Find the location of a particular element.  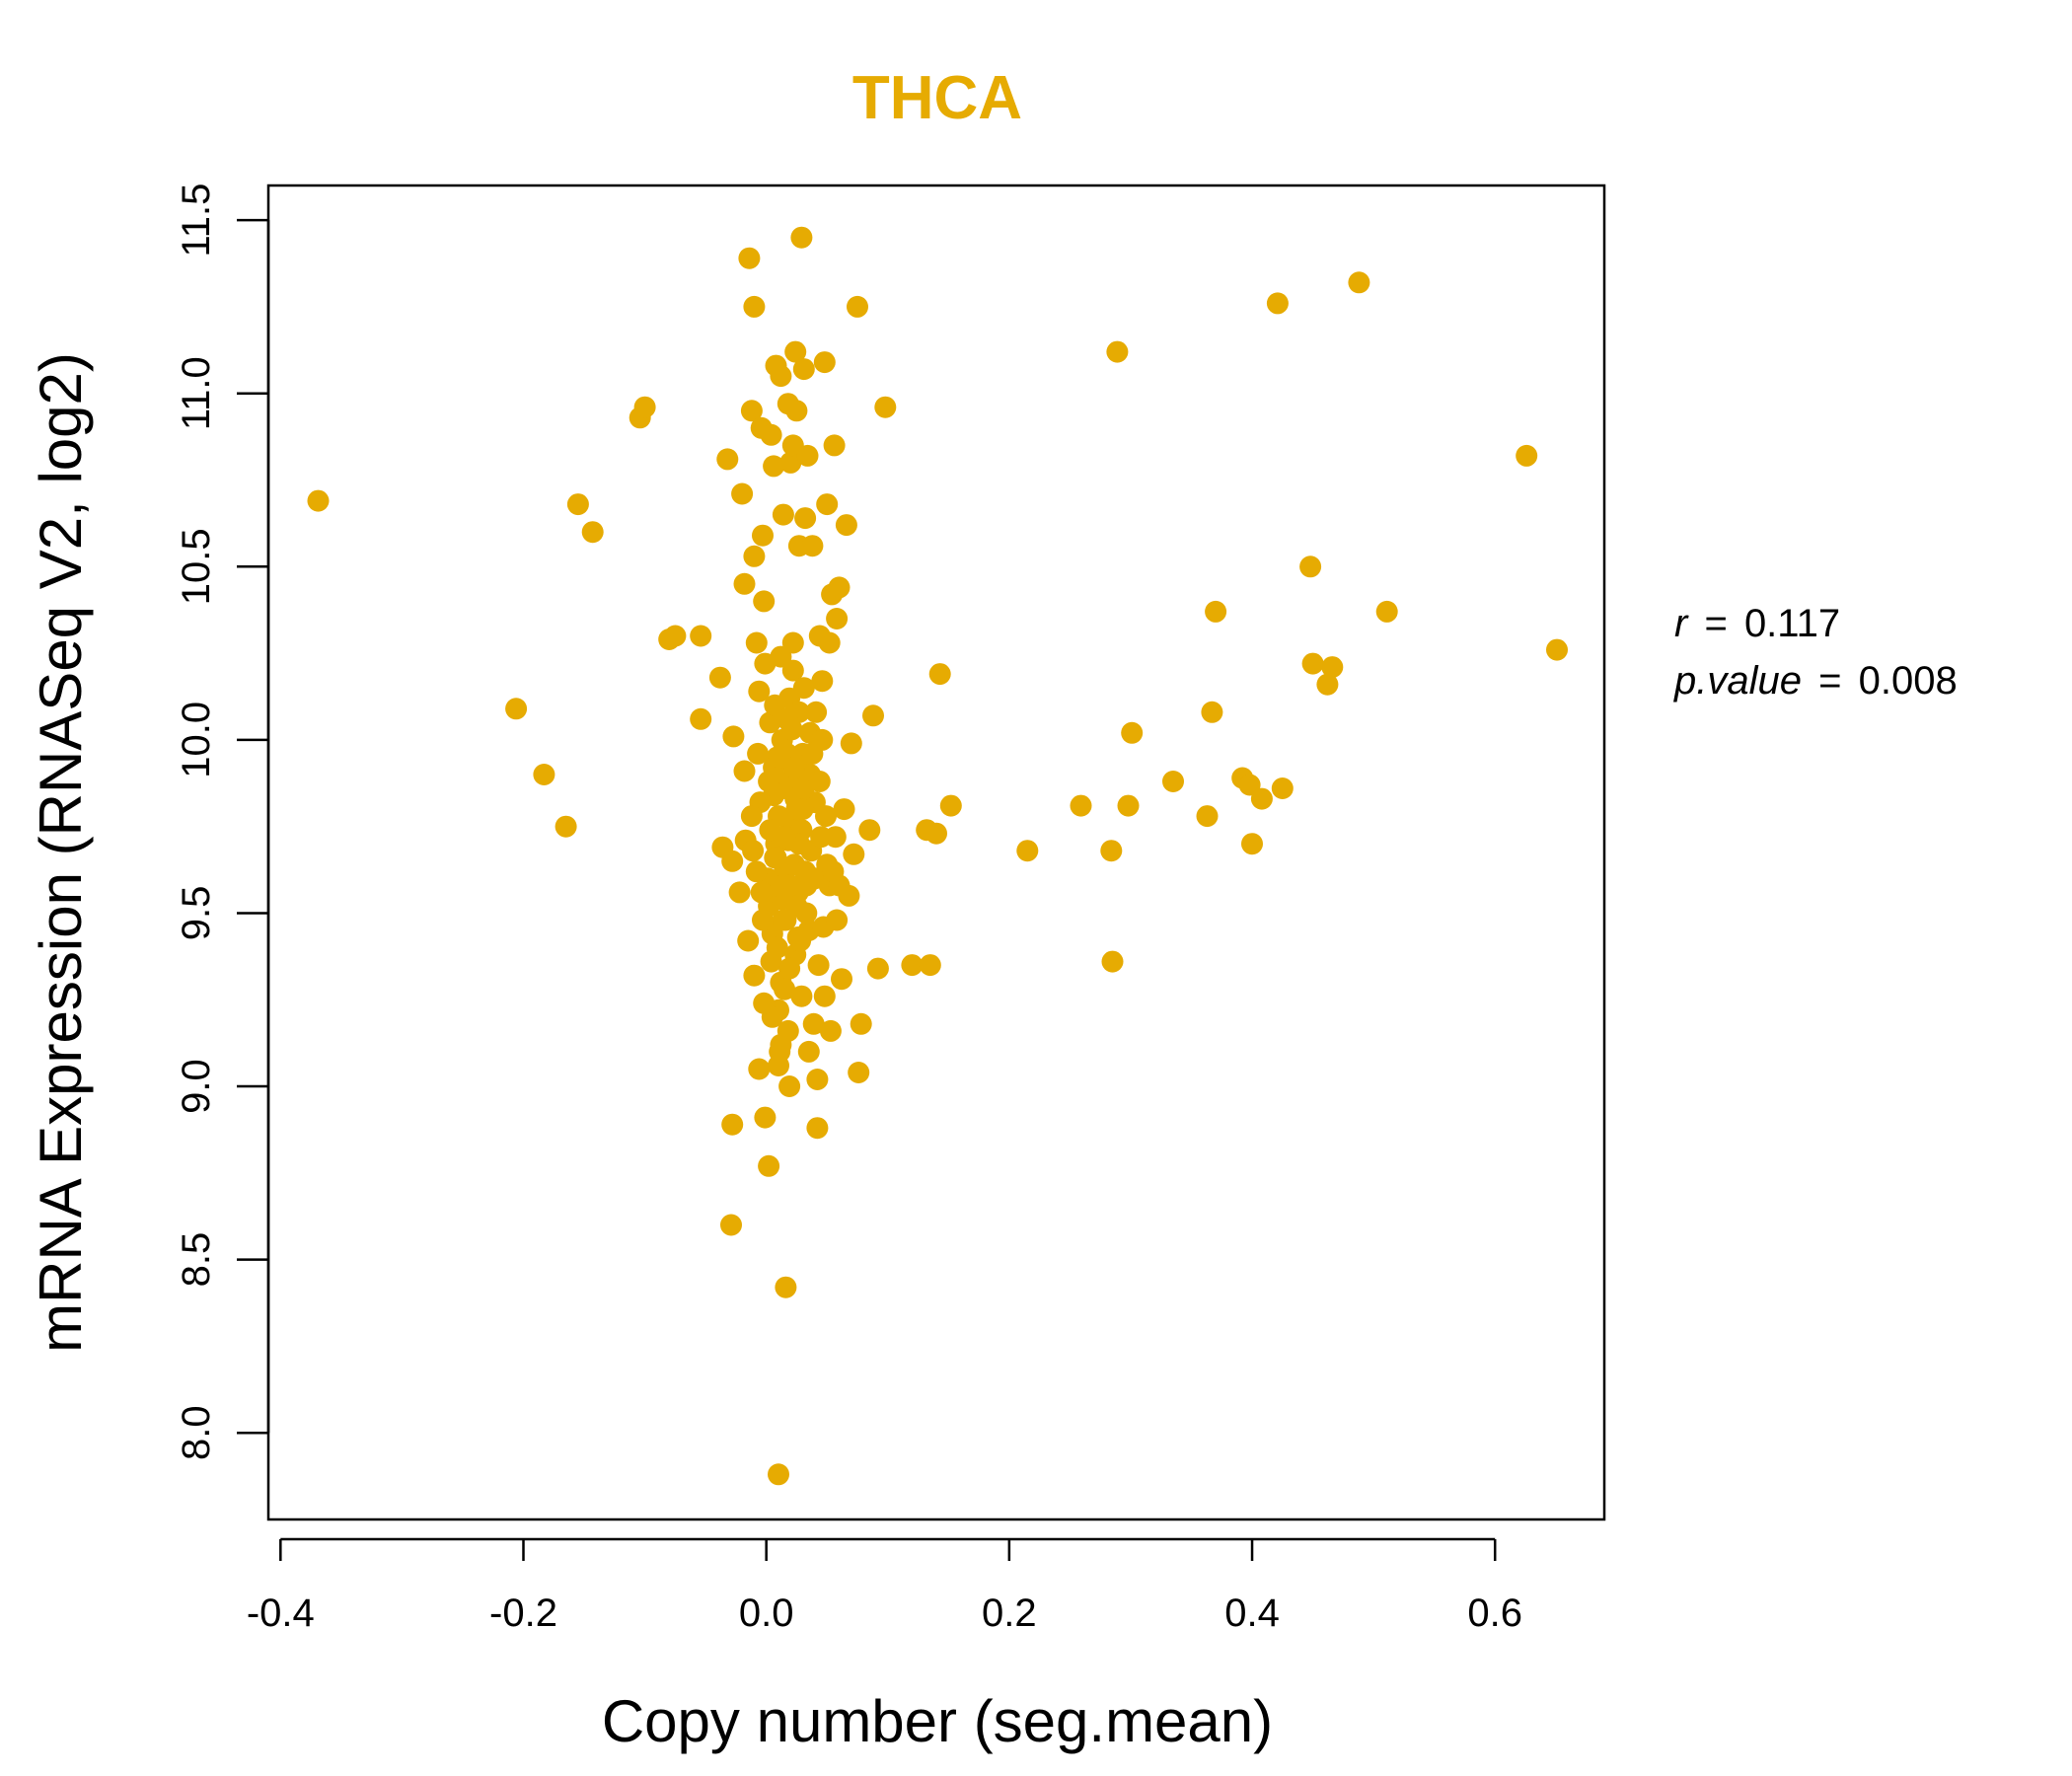

y-tick-label: 10.0 is located at coordinates (197, 740).